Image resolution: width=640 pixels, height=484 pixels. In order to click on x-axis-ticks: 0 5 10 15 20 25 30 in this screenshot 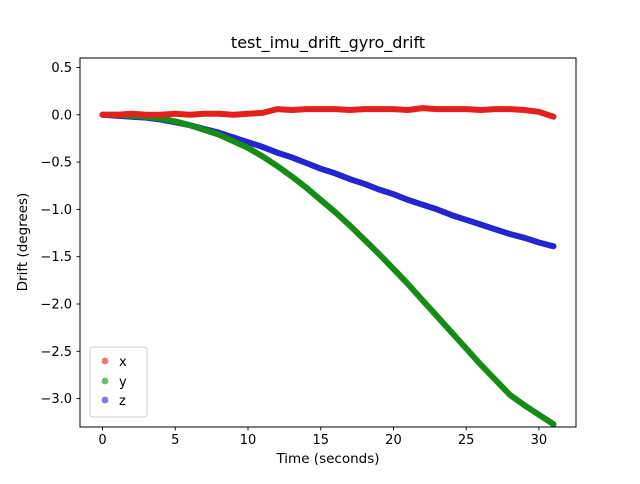, I will do `click(322, 437)`.